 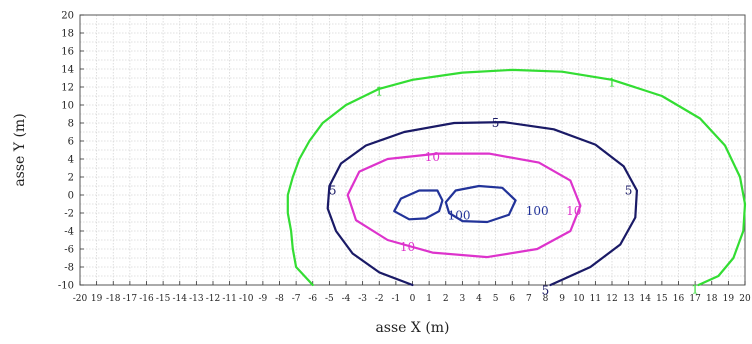 What do you see at coordinates (679, 299) in the screenshot?
I see `x-tick-label: 16` at bounding box center [679, 299].